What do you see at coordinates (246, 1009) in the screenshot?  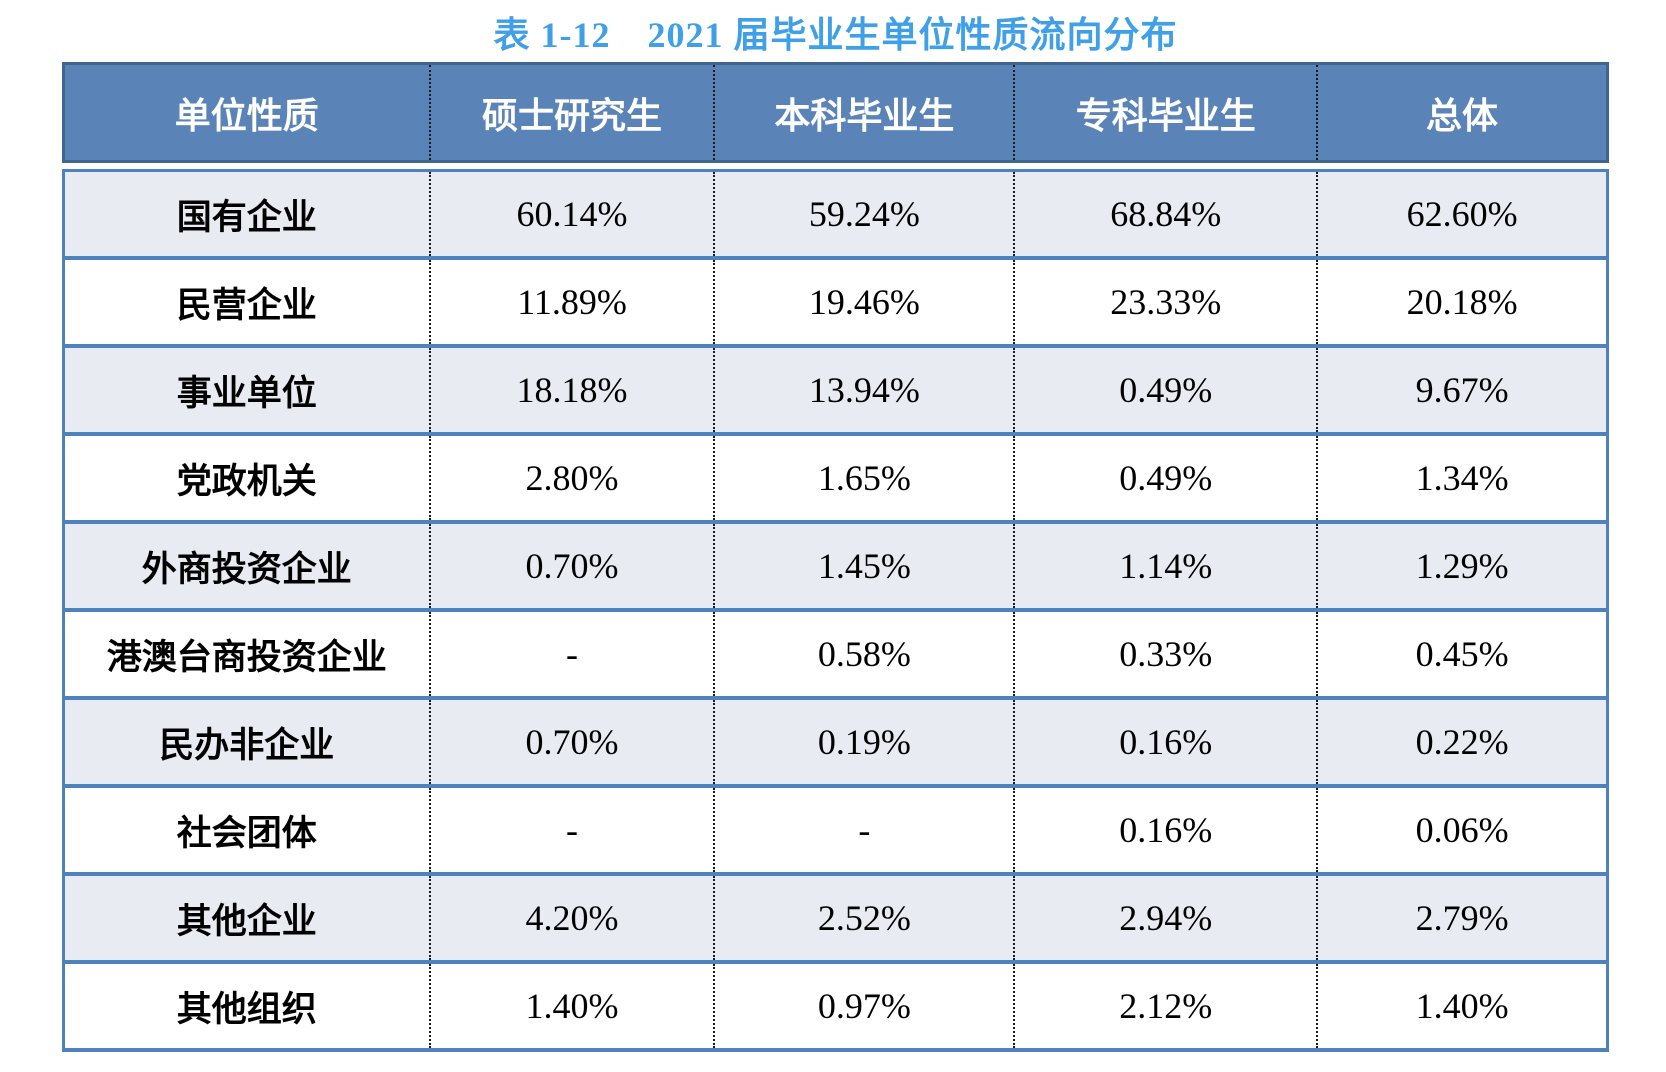 I see `row-label: 其他组织` at bounding box center [246, 1009].